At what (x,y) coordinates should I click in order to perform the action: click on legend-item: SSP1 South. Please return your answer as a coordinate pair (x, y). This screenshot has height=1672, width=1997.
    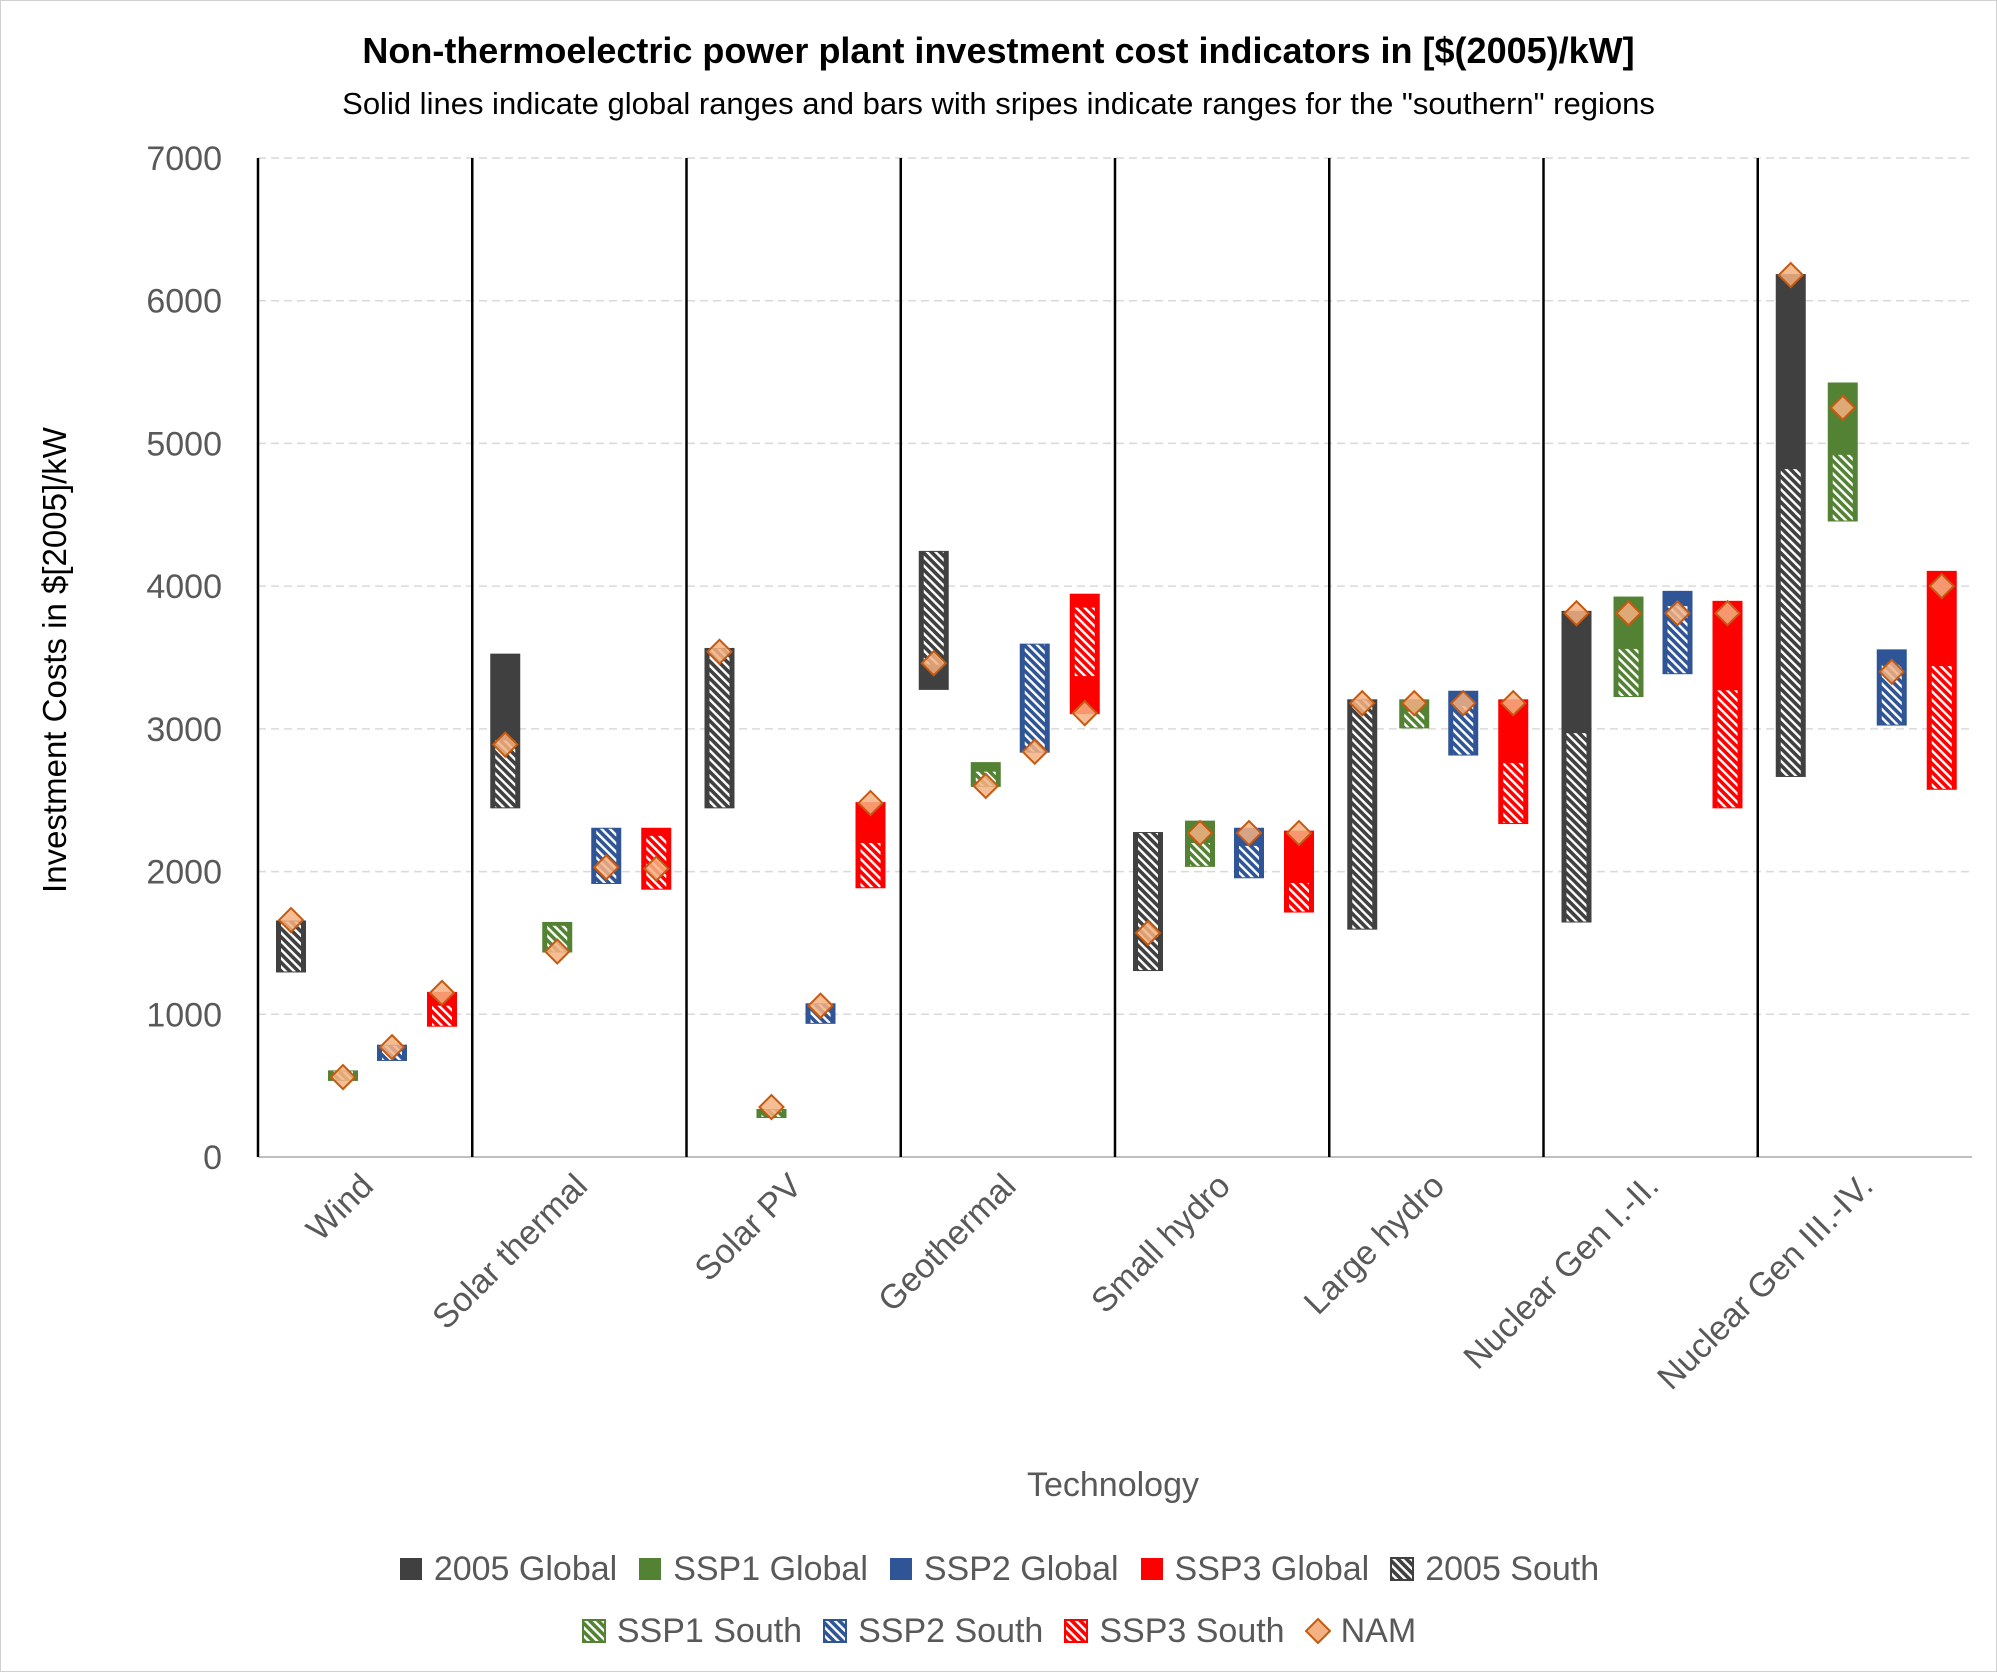
    Looking at the image, I should click on (691, 1631).